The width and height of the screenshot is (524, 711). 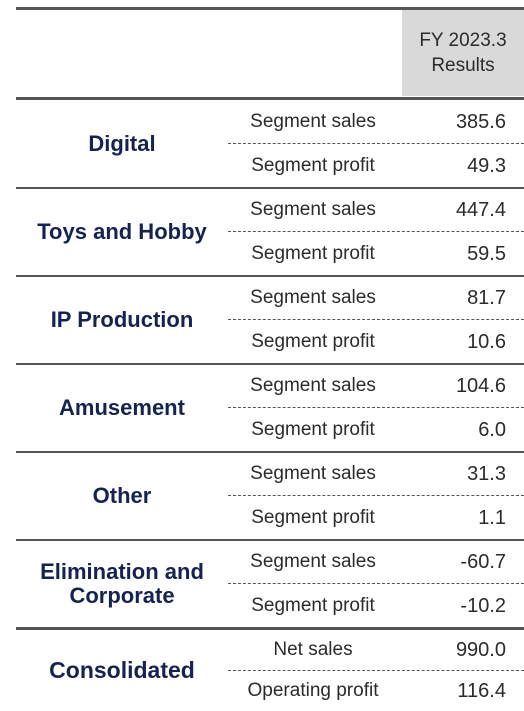 What do you see at coordinates (486, 297) in the screenshot?
I see `row-value: 81.7` at bounding box center [486, 297].